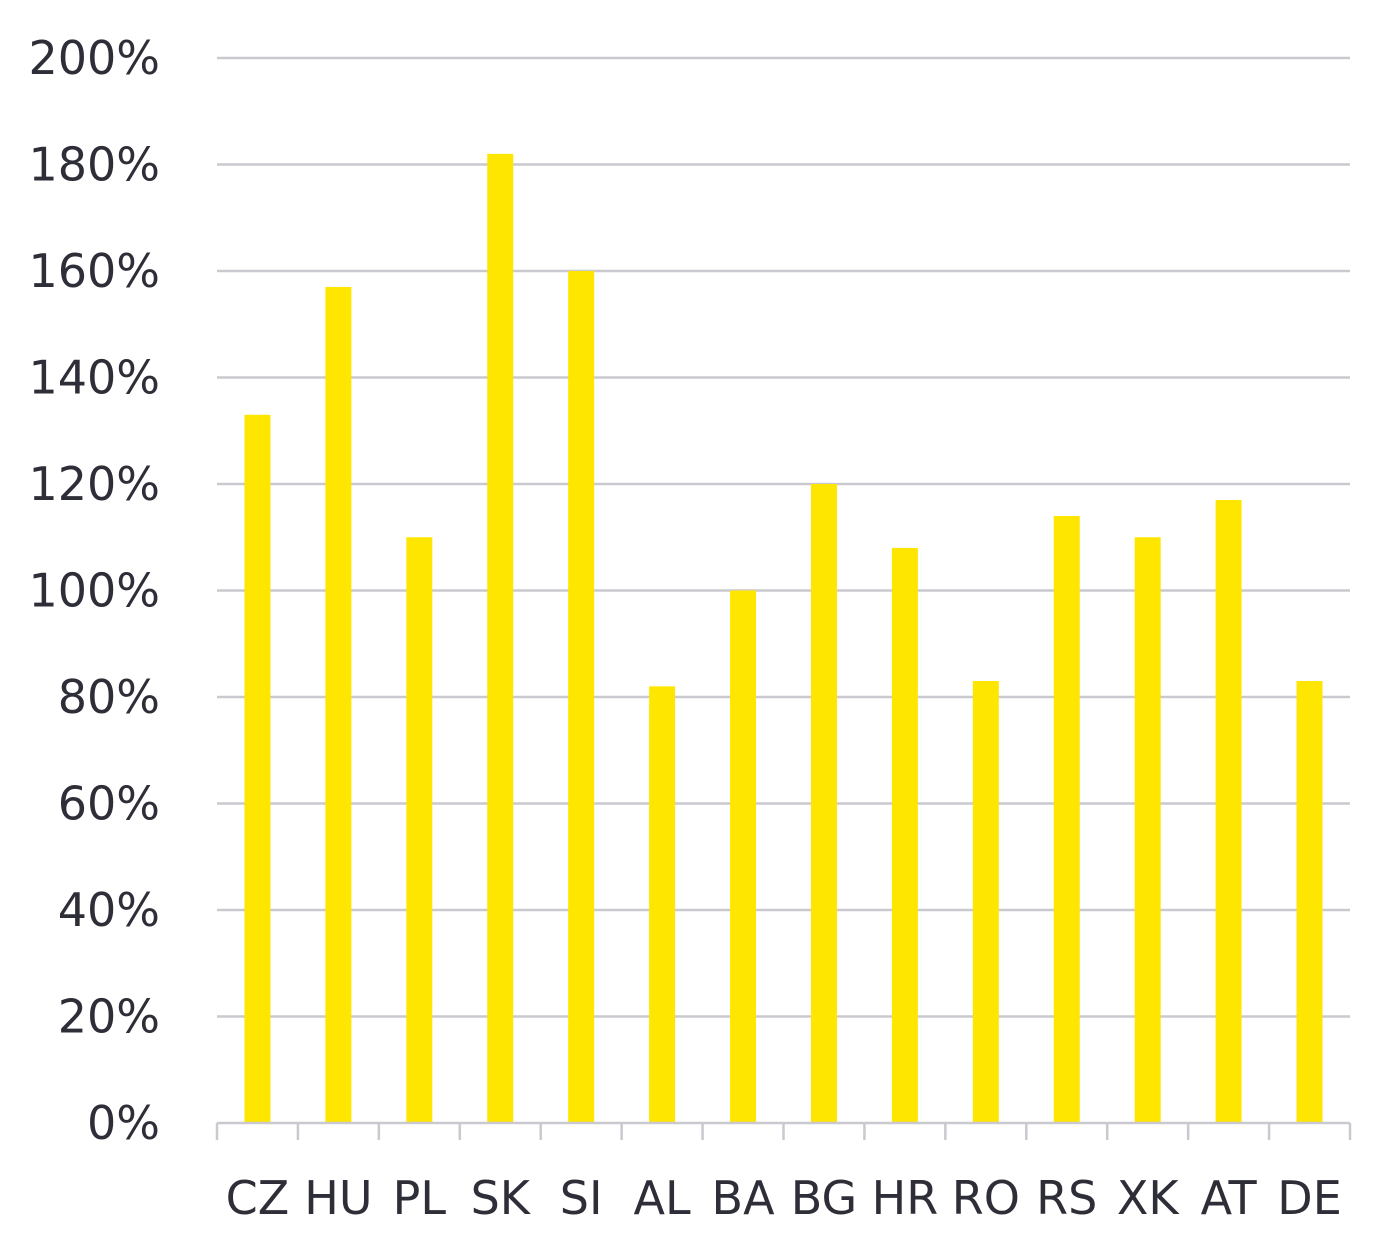  What do you see at coordinates (1309, 902) in the screenshot?
I see `bar-de` at bounding box center [1309, 902].